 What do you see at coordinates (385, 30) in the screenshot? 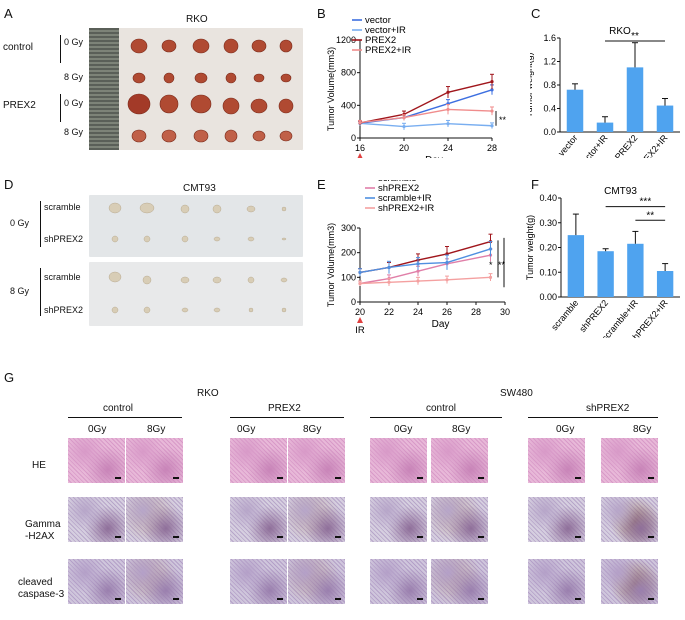
I see `legend-label: vector+IR` at bounding box center [385, 30].